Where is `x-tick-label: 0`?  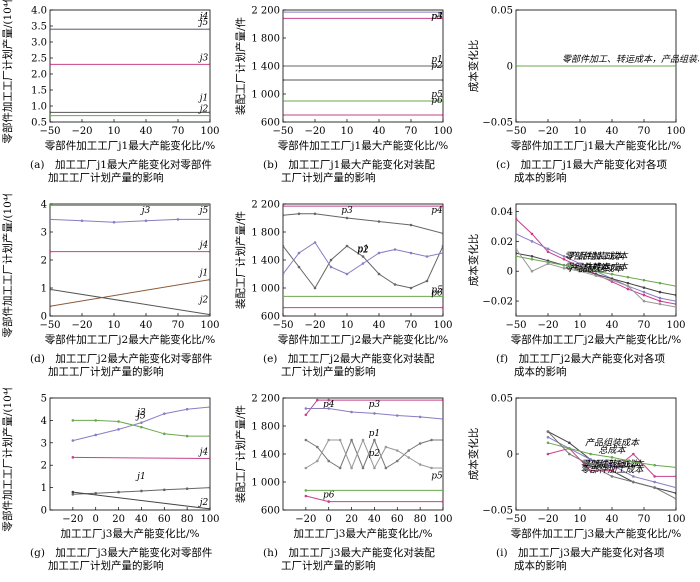 x-tick-label: 0 is located at coordinates (329, 519).